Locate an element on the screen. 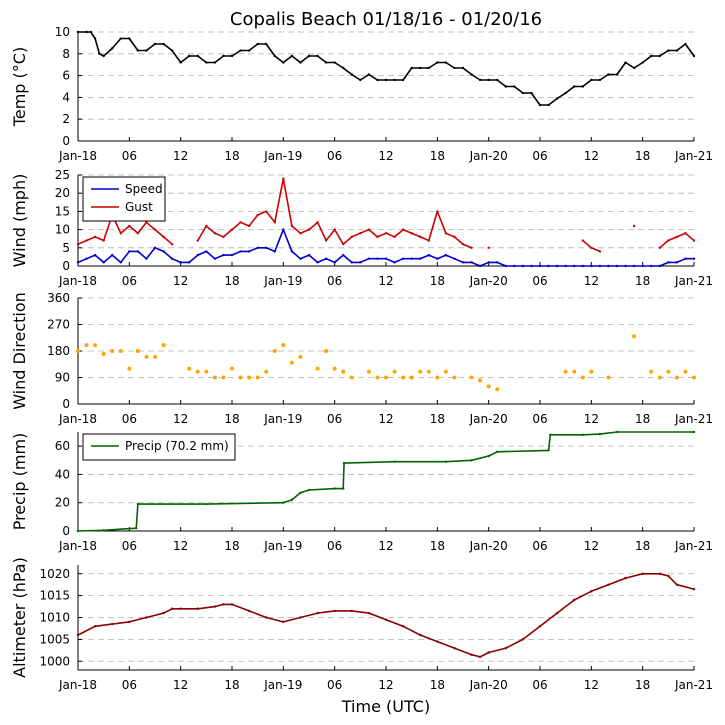 This screenshot has height=725, width=725. x-tick-label: Jan-18 is located at coordinates (77, 156).